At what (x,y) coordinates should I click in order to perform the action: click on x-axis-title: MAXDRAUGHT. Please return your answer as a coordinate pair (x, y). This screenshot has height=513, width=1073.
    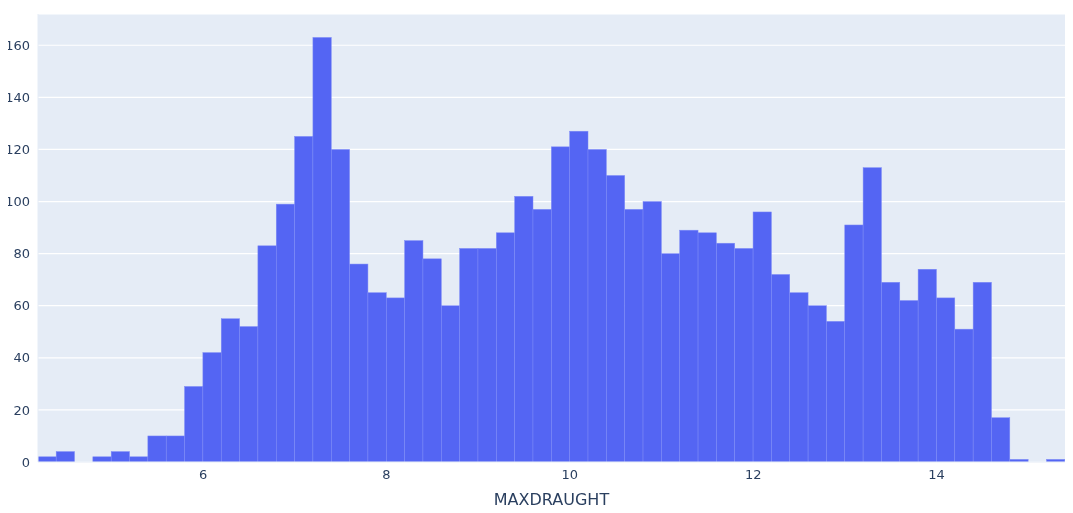
    Looking at the image, I should click on (551, 499).